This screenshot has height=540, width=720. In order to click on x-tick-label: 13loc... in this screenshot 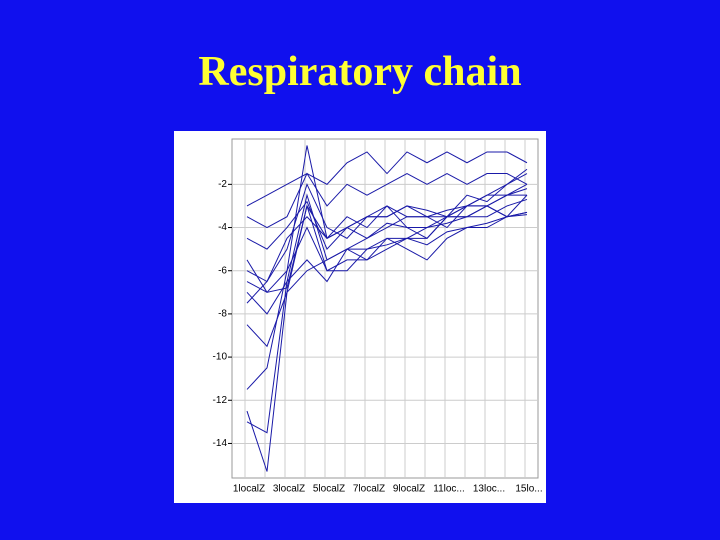, I will do `click(489, 489)`.